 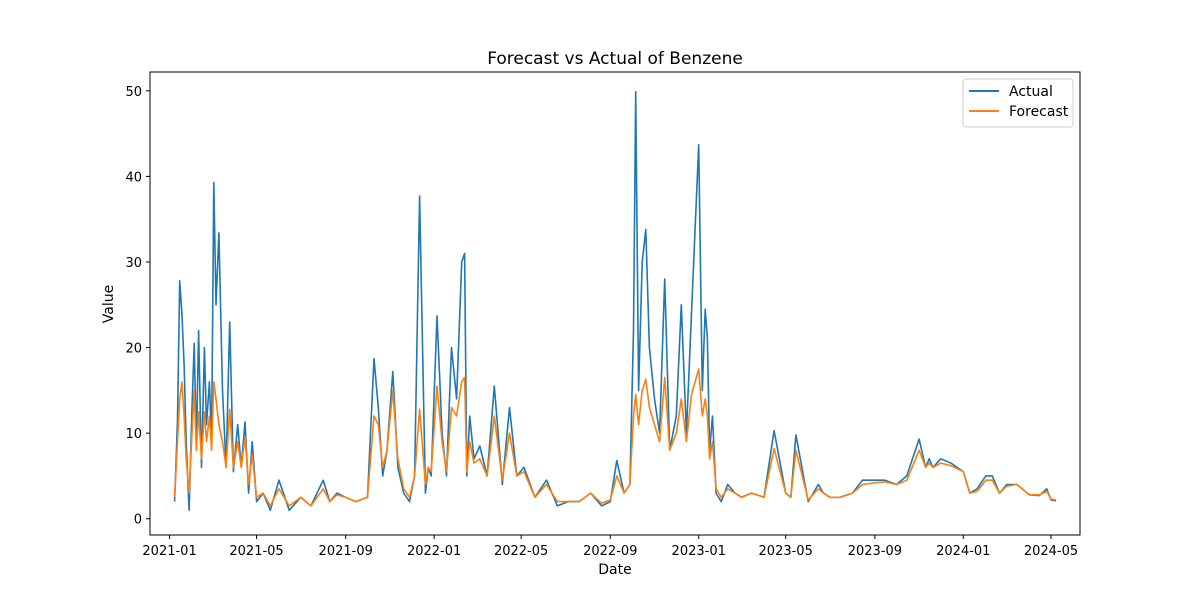 What do you see at coordinates (133, 92) in the screenshot?
I see `y-tick-label: 50` at bounding box center [133, 92].